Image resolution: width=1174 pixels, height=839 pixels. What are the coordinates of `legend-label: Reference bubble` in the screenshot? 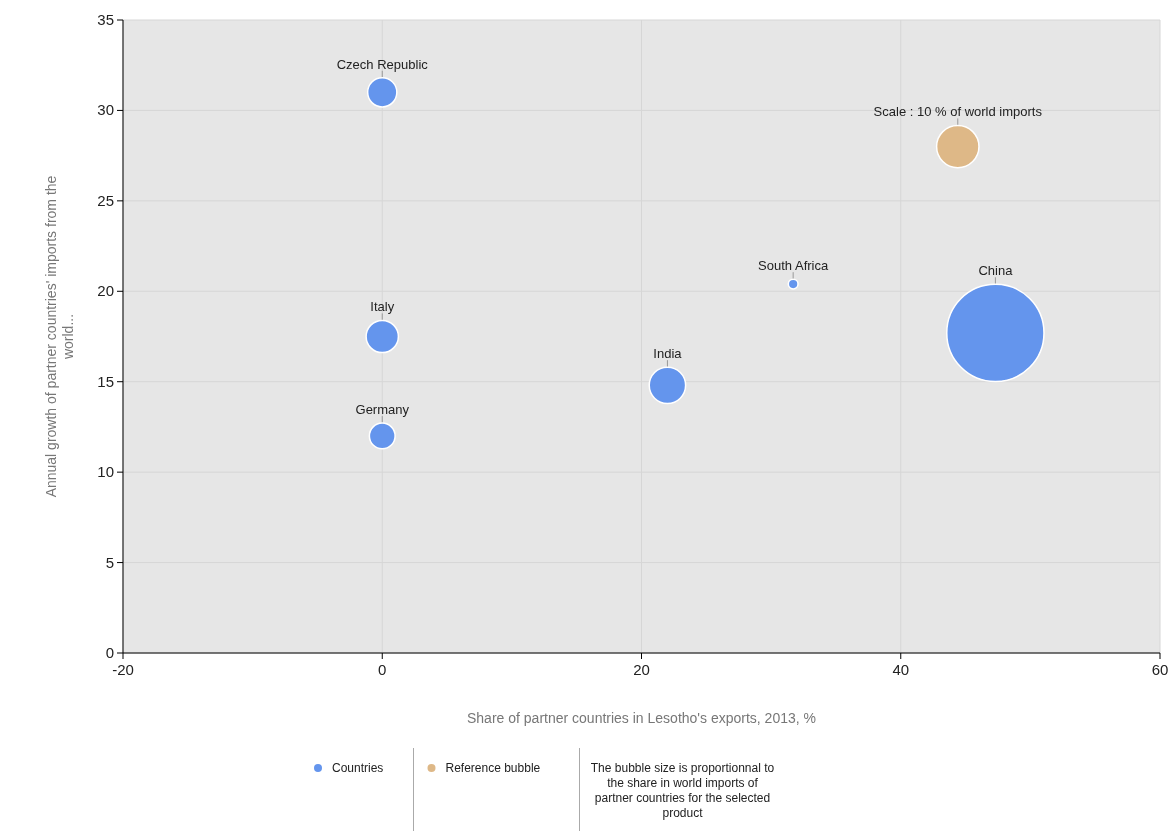 It's located at (493, 768).